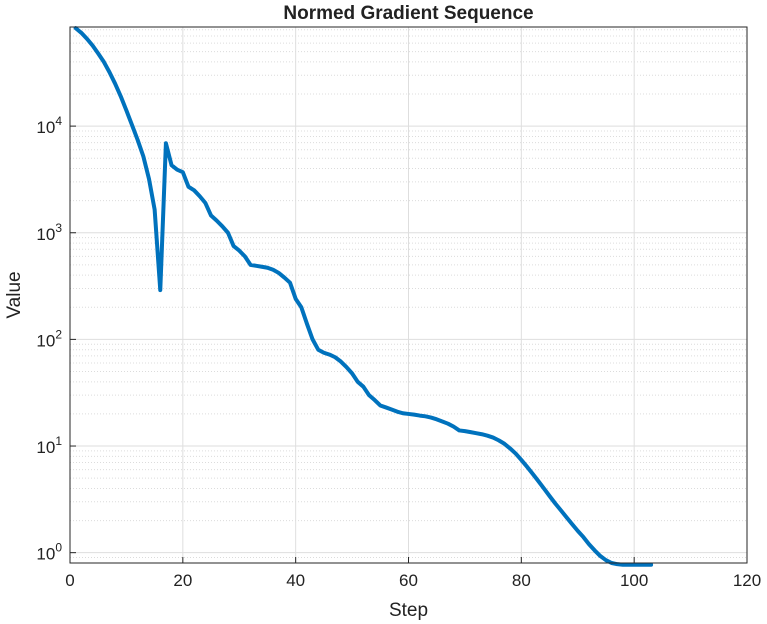 The width and height of the screenshot is (767, 624). Describe the element at coordinates (14, 294) in the screenshot. I see `y-axis-label: Value` at that location.